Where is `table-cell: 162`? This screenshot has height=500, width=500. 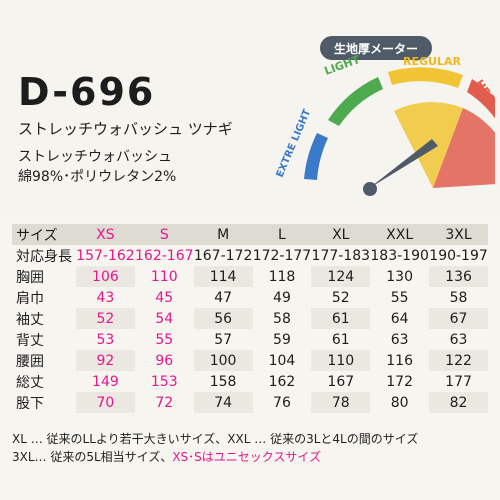
table-cell: 162 is located at coordinates (282, 381).